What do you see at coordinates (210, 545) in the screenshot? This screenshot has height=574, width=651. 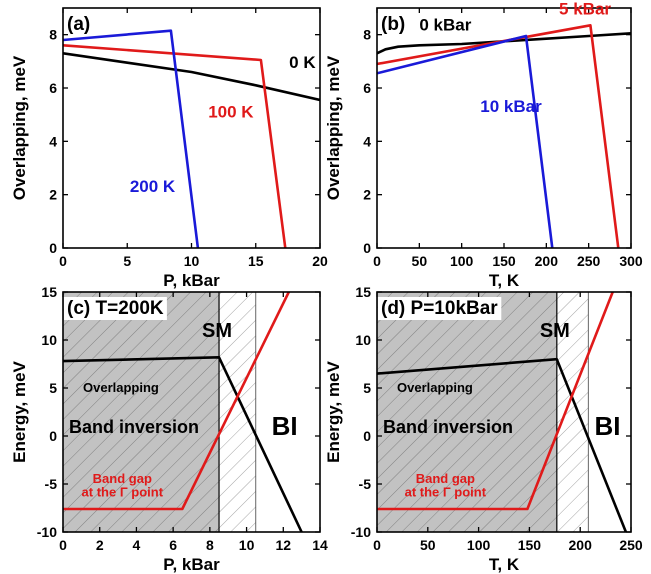 I see `x-tick-label: 8` at bounding box center [210, 545].